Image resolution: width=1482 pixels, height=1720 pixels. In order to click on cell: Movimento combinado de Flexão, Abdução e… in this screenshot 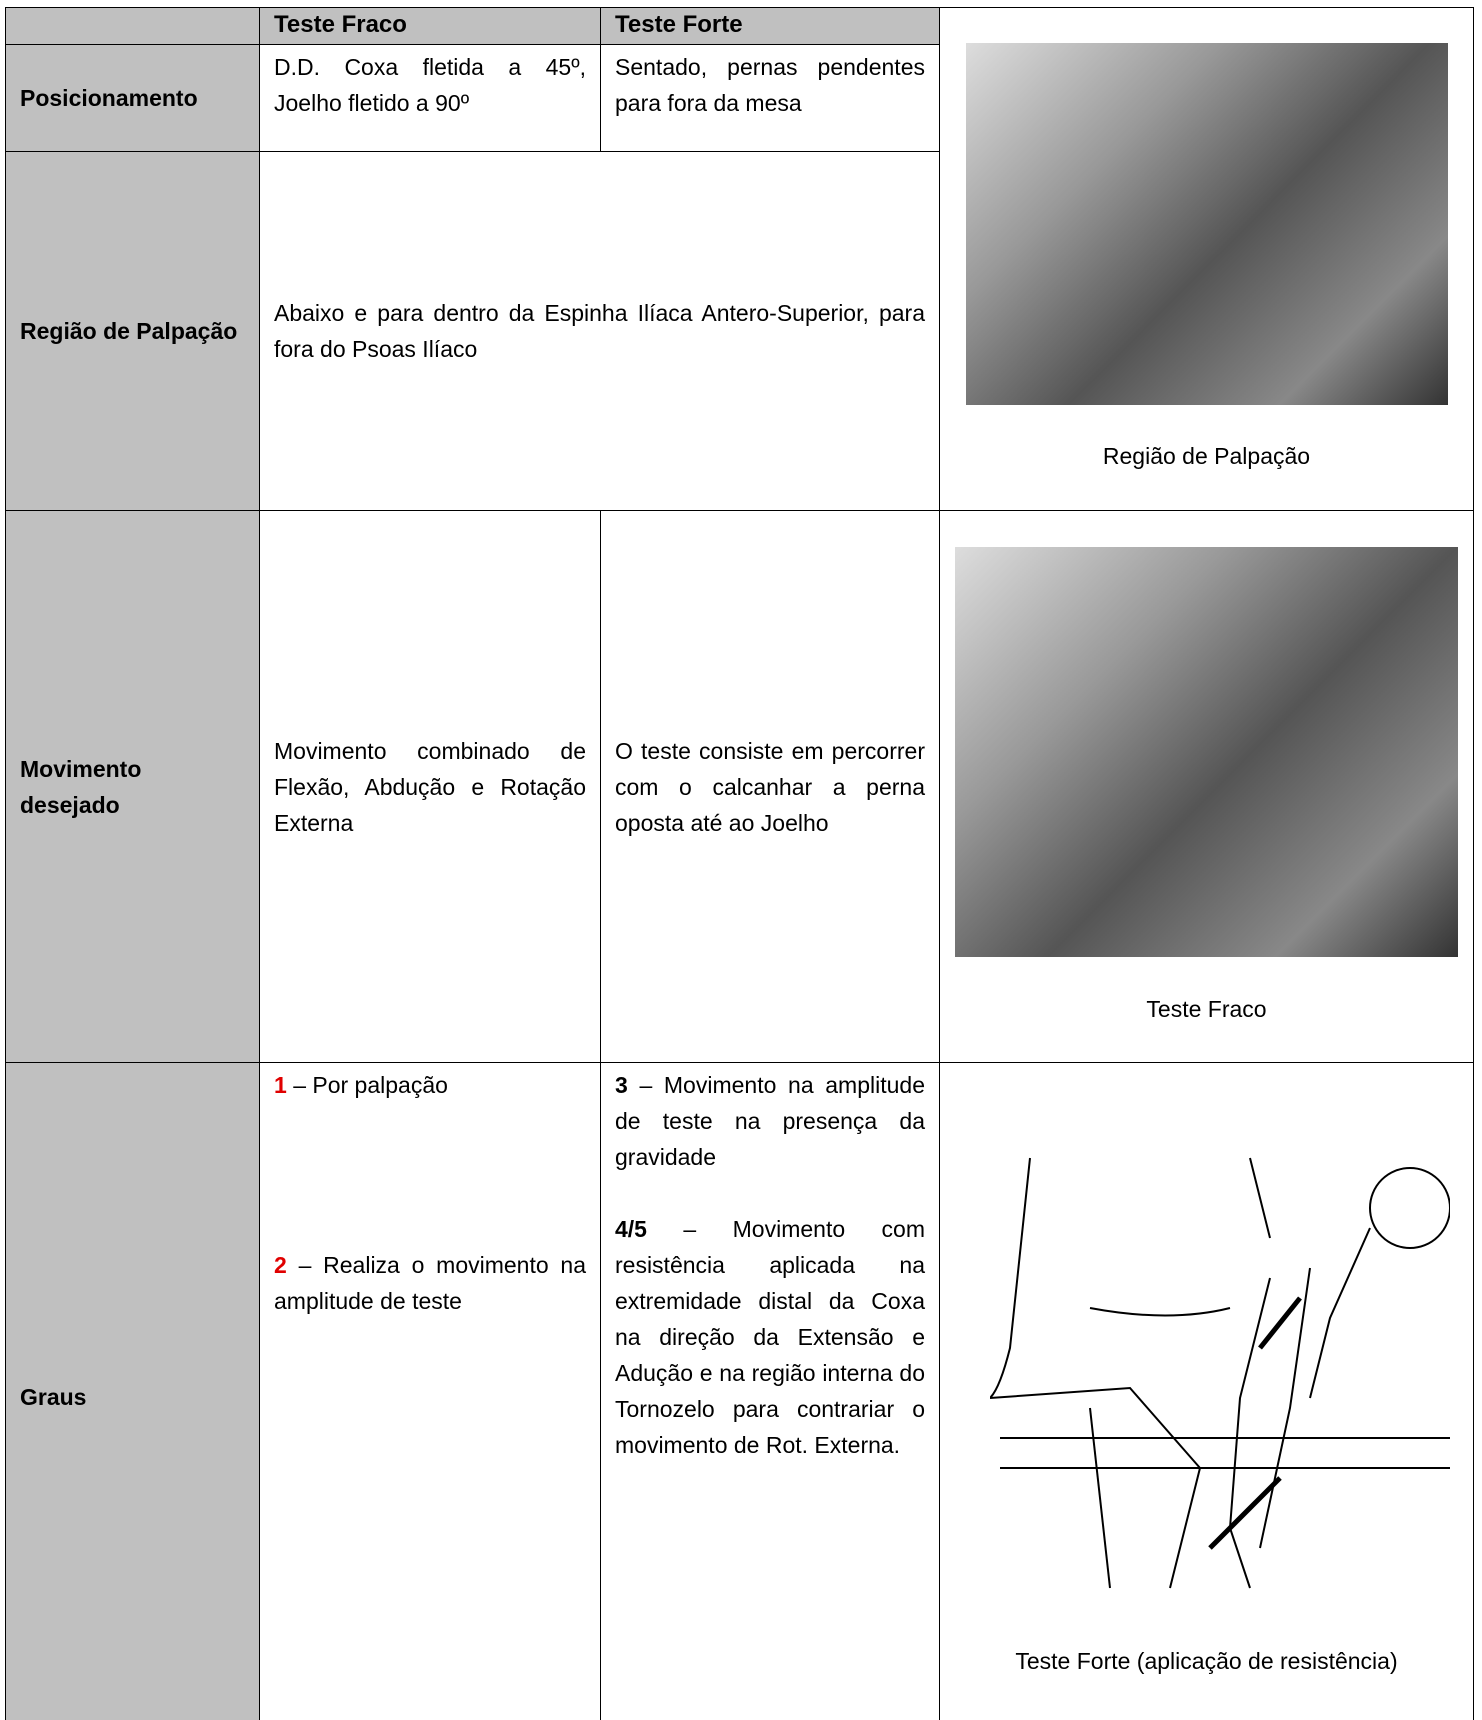, I will do `click(430, 786)`.